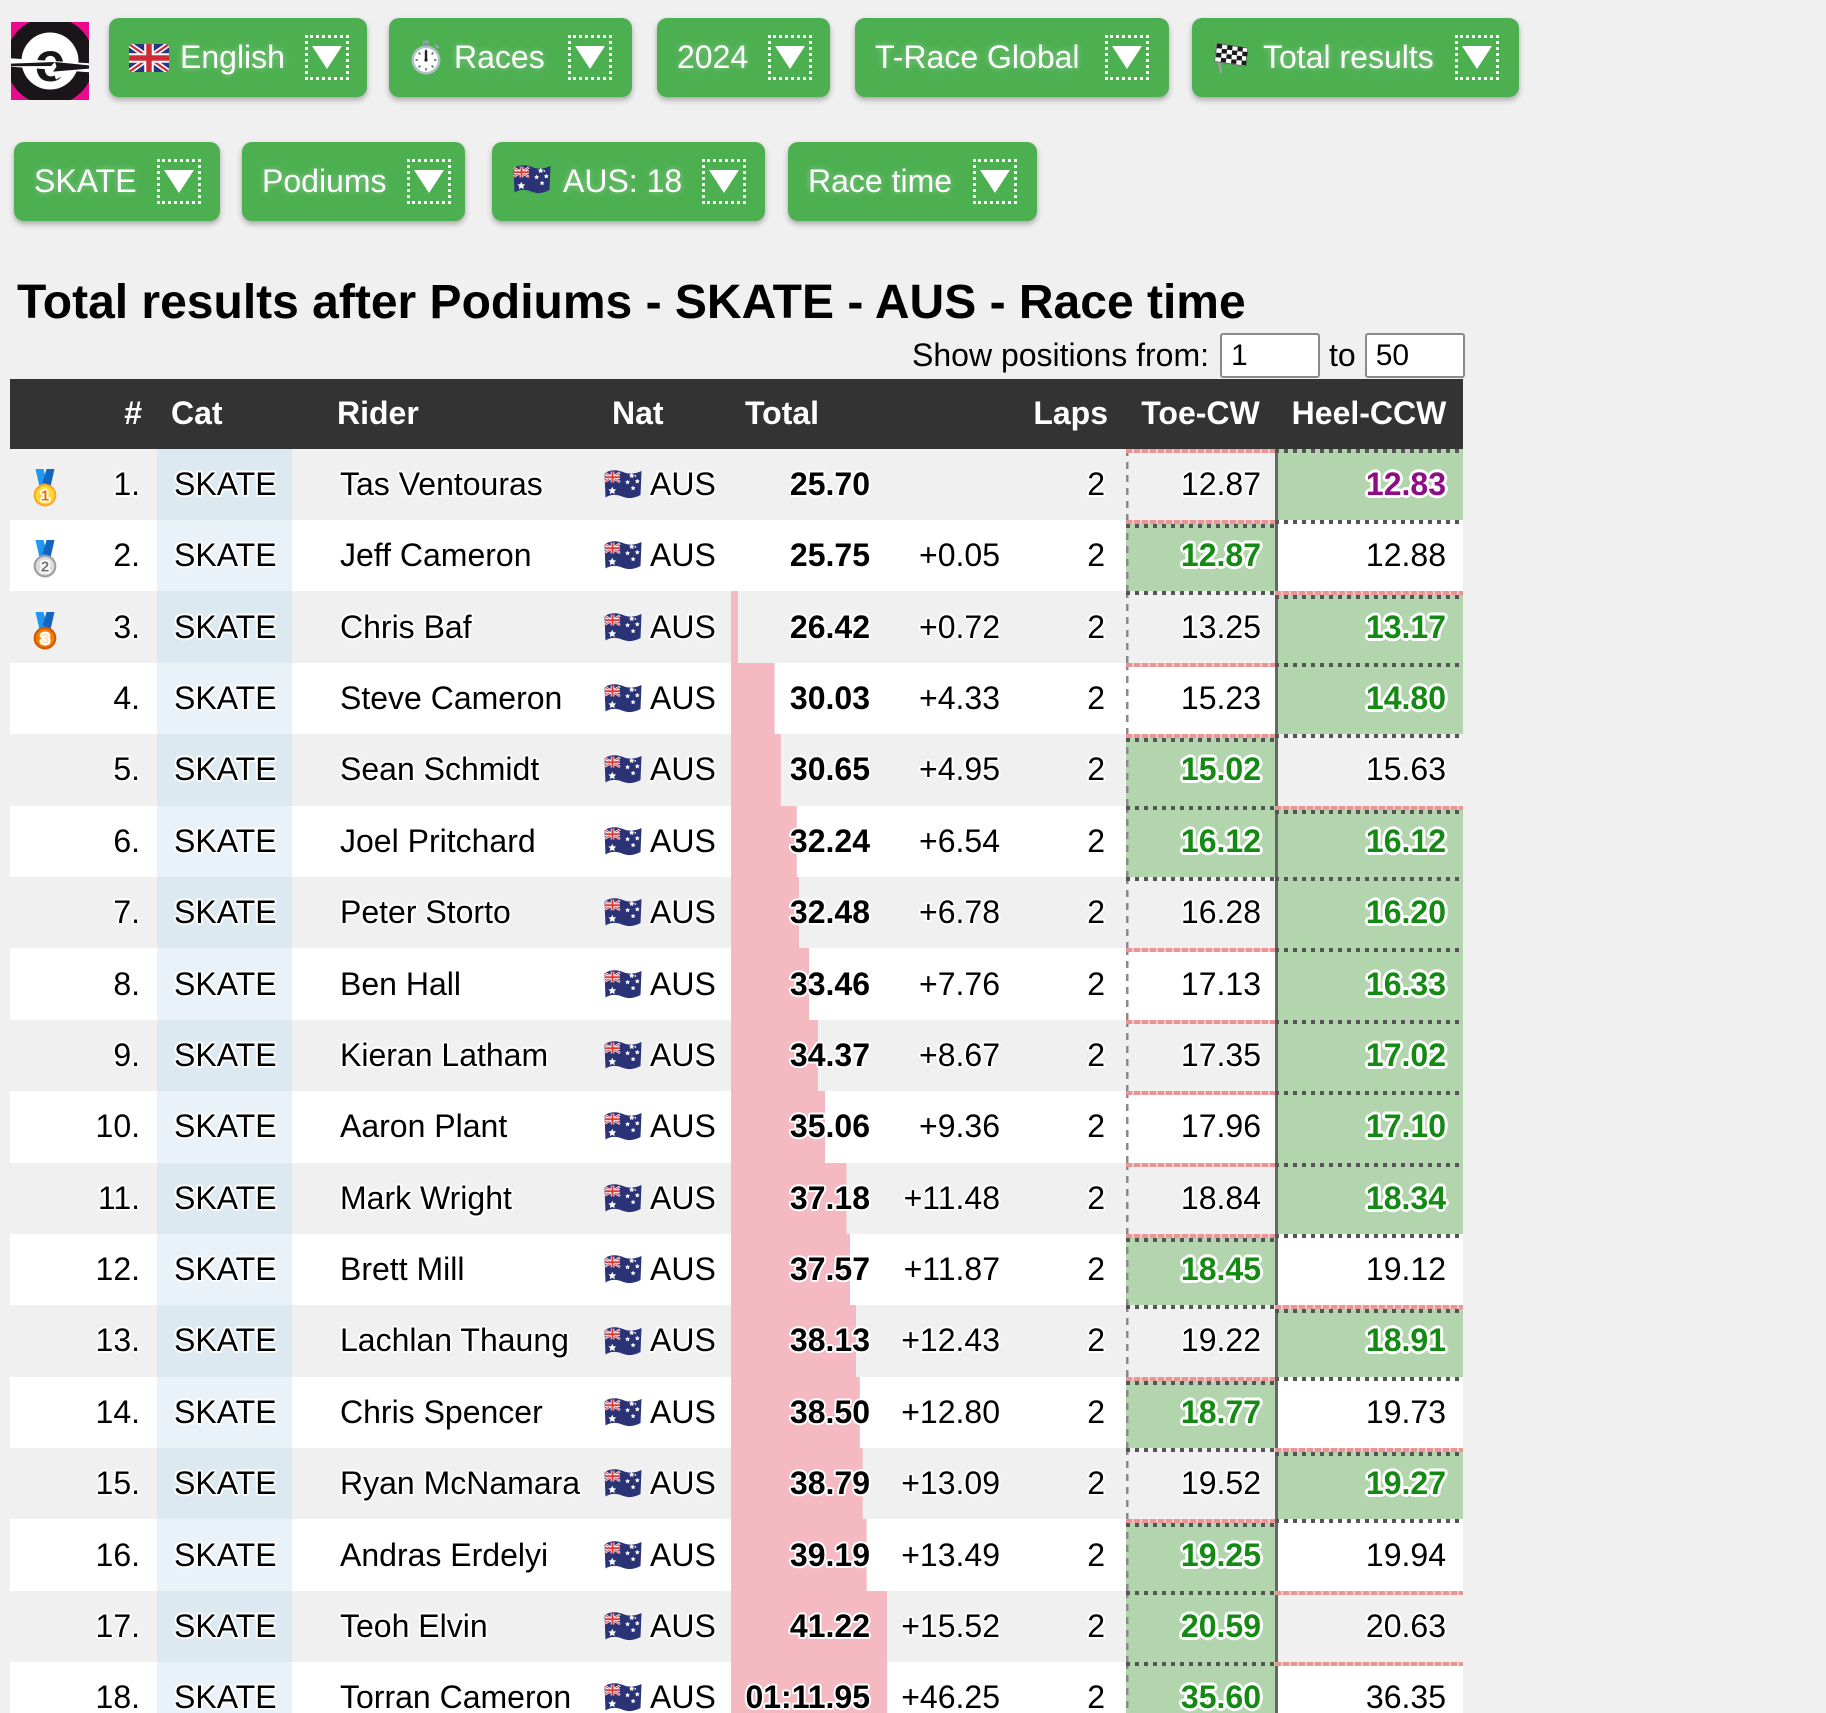 Image resolution: width=1826 pixels, height=1713 pixels. I want to click on svg-text: 2, so click(45, 567).